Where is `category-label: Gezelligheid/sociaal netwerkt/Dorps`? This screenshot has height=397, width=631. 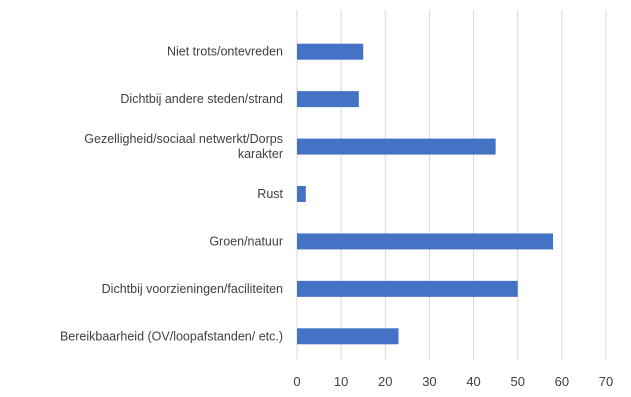 category-label: Gezelligheid/sociaal netwerkt/Dorps is located at coordinates (183, 139).